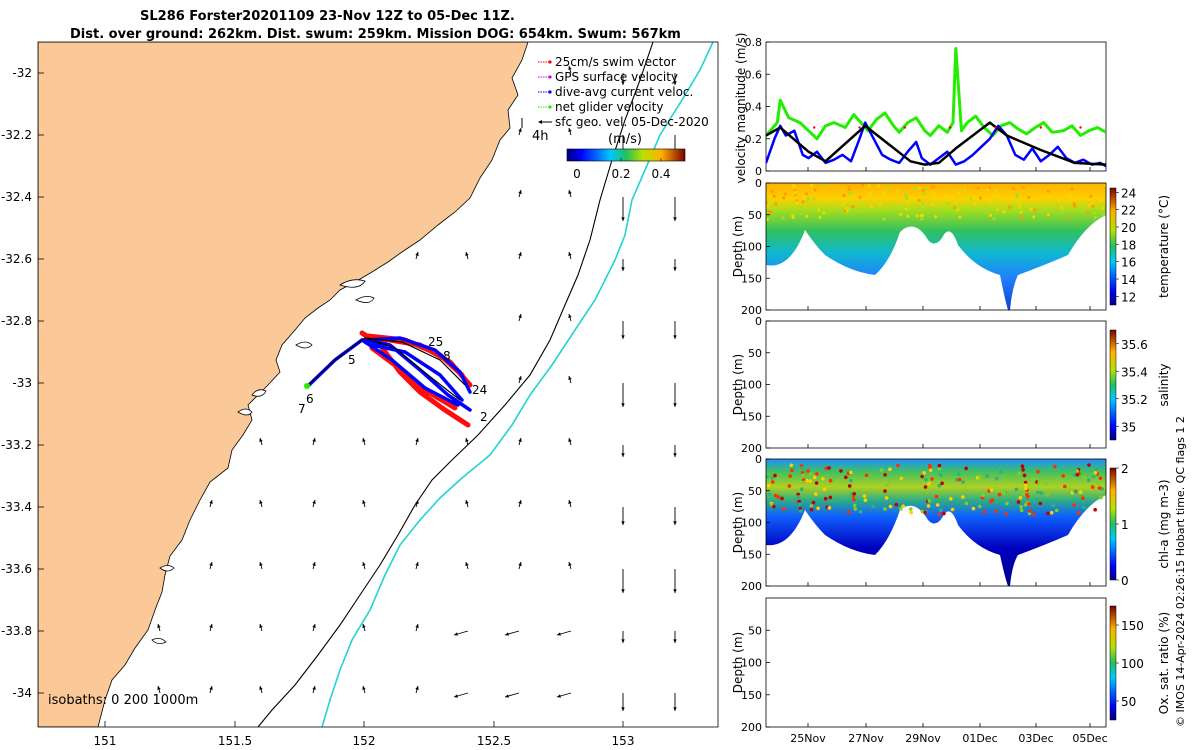 Image resolution: width=1200 pixels, height=750 pixels. Describe the element at coordinates (738, 662) in the screenshot. I see `depth-ylabel: Depth (m)` at that location.